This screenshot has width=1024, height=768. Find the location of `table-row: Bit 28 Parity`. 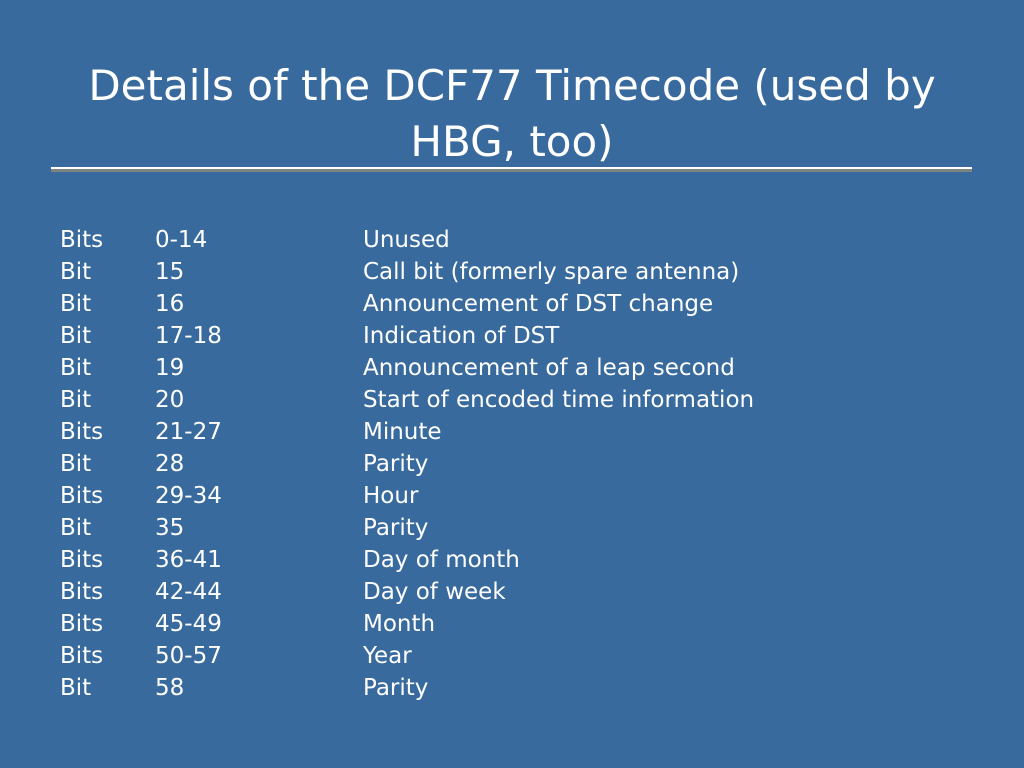

table-row: Bit 28 Parity is located at coordinates (510, 464).